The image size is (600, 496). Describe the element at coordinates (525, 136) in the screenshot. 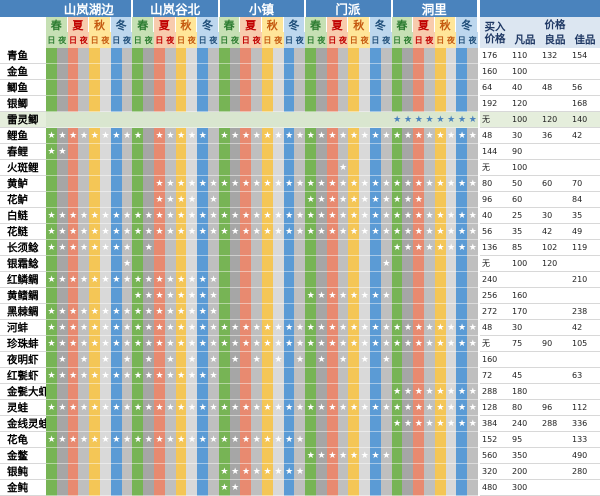

I see `sell-price: 30` at that location.